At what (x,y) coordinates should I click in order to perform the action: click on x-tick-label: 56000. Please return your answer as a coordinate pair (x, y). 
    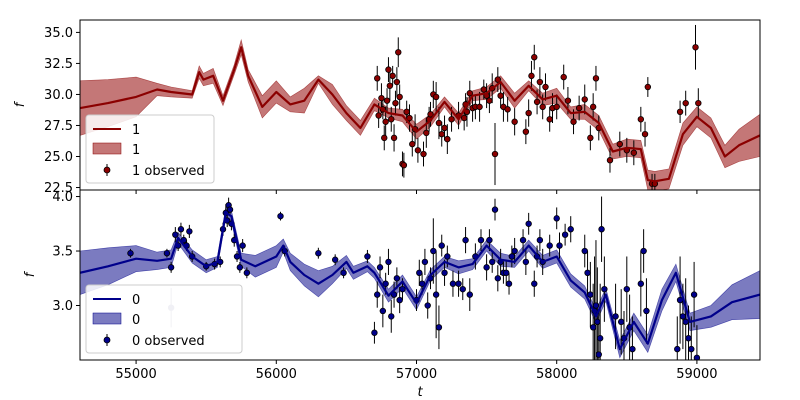
    Looking at the image, I should click on (276, 374).